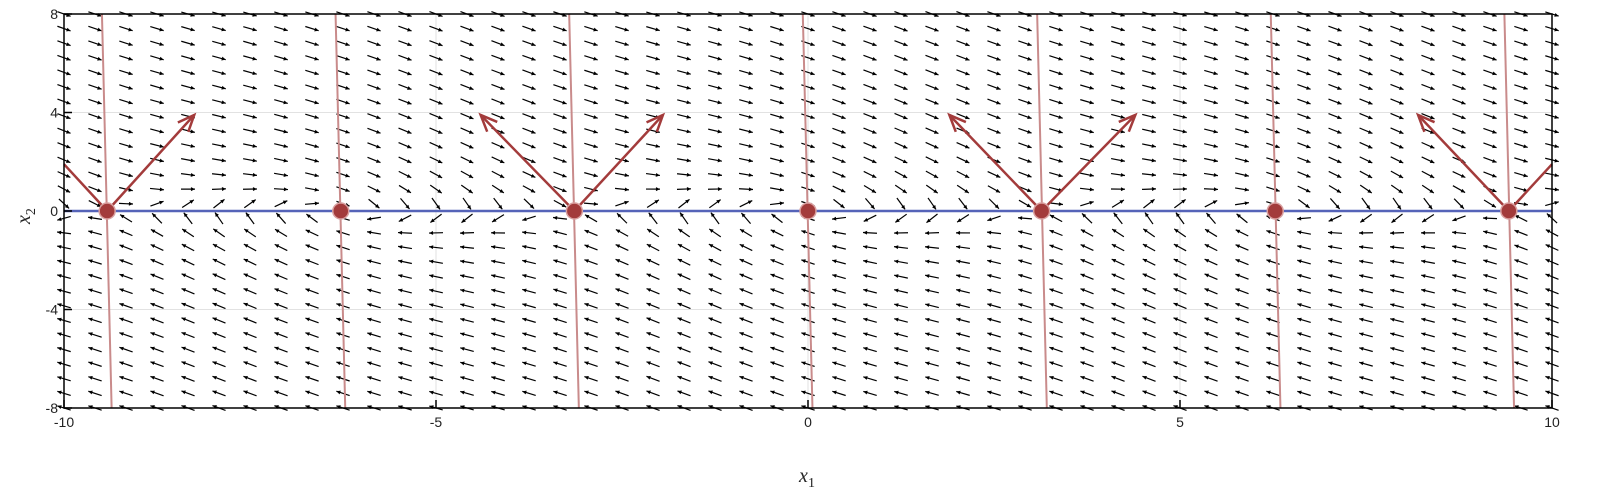 The height and width of the screenshot is (487, 1615). What do you see at coordinates (527, 163) in the screenshot?
I see `eigenvector-arrow-shaft` at bounding box center [527, 163].